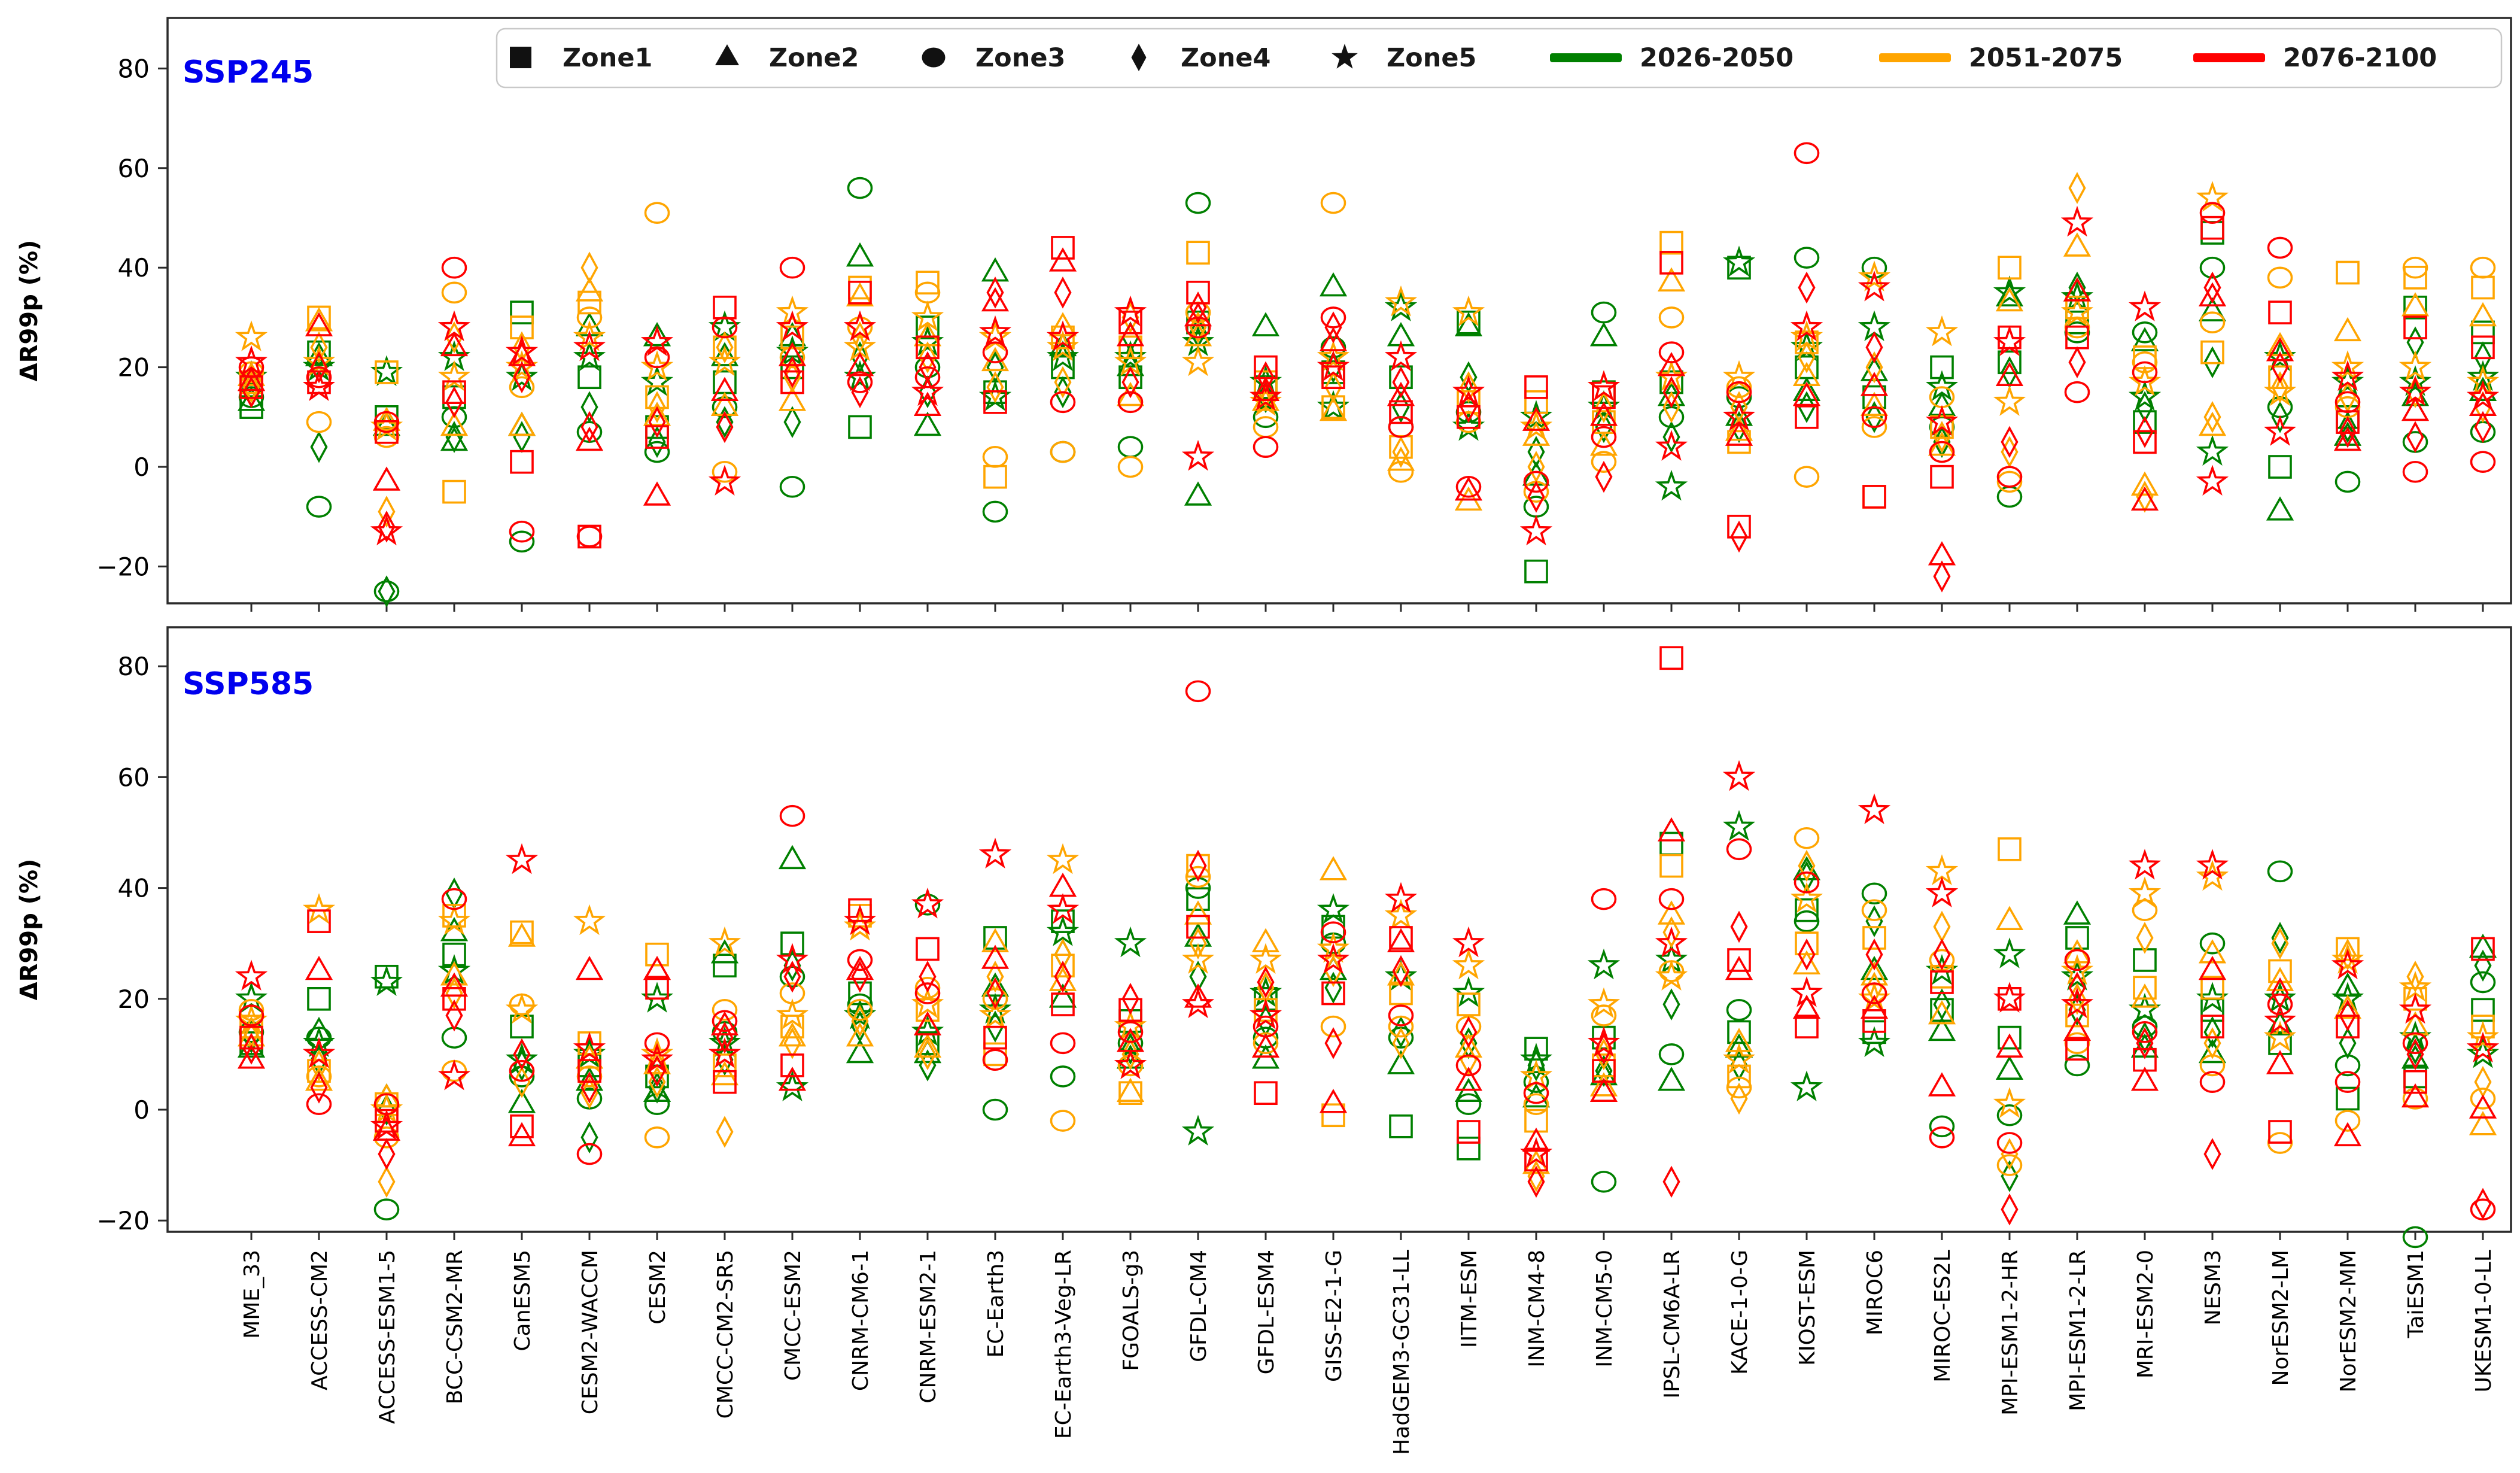 Image resolution: width=2520 pixels, height=1473 pixels. What do you see at coordinates (253, 1294) in the screenshot?
I see `x-tick-label: MME_33` at bounding box center [253, 1294].